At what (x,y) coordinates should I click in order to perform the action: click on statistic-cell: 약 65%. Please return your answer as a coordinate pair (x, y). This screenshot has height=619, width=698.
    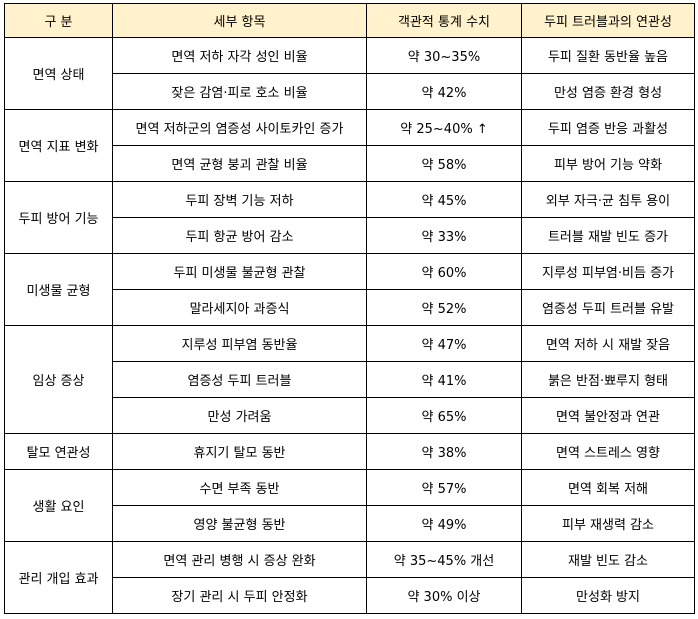
    Looking at the image, I should click on (444, 415).